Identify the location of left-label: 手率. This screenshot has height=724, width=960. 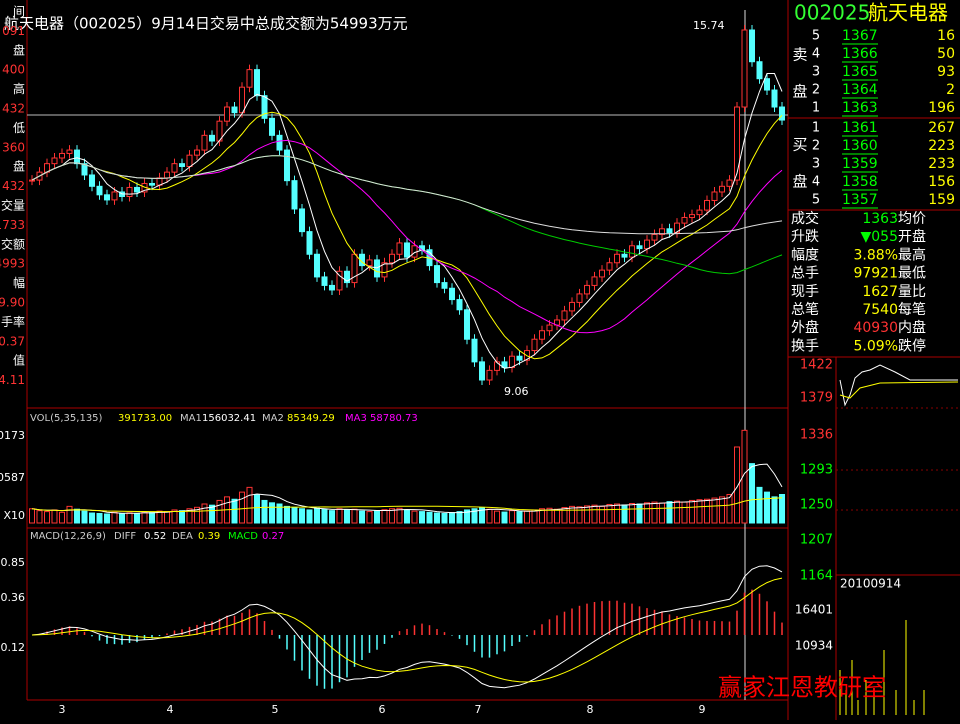
(13, 321).